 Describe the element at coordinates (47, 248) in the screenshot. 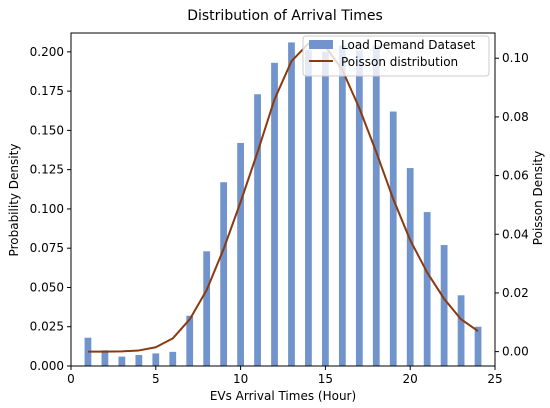

I see `y-tick-label: 0.075` at that location.